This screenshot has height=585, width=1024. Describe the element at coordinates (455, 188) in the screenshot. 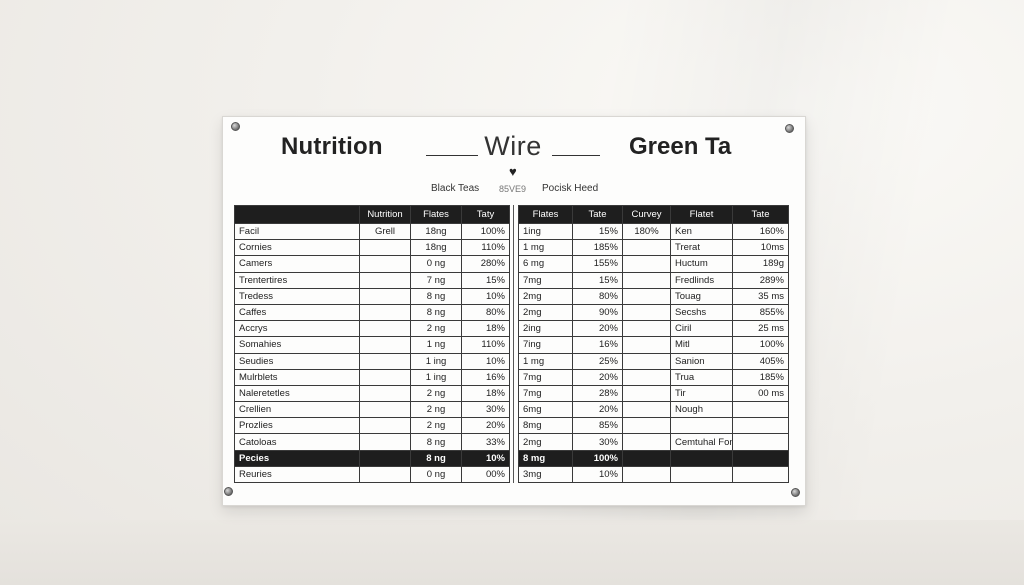

I see `subtitle-left: Black Teas` at that location.